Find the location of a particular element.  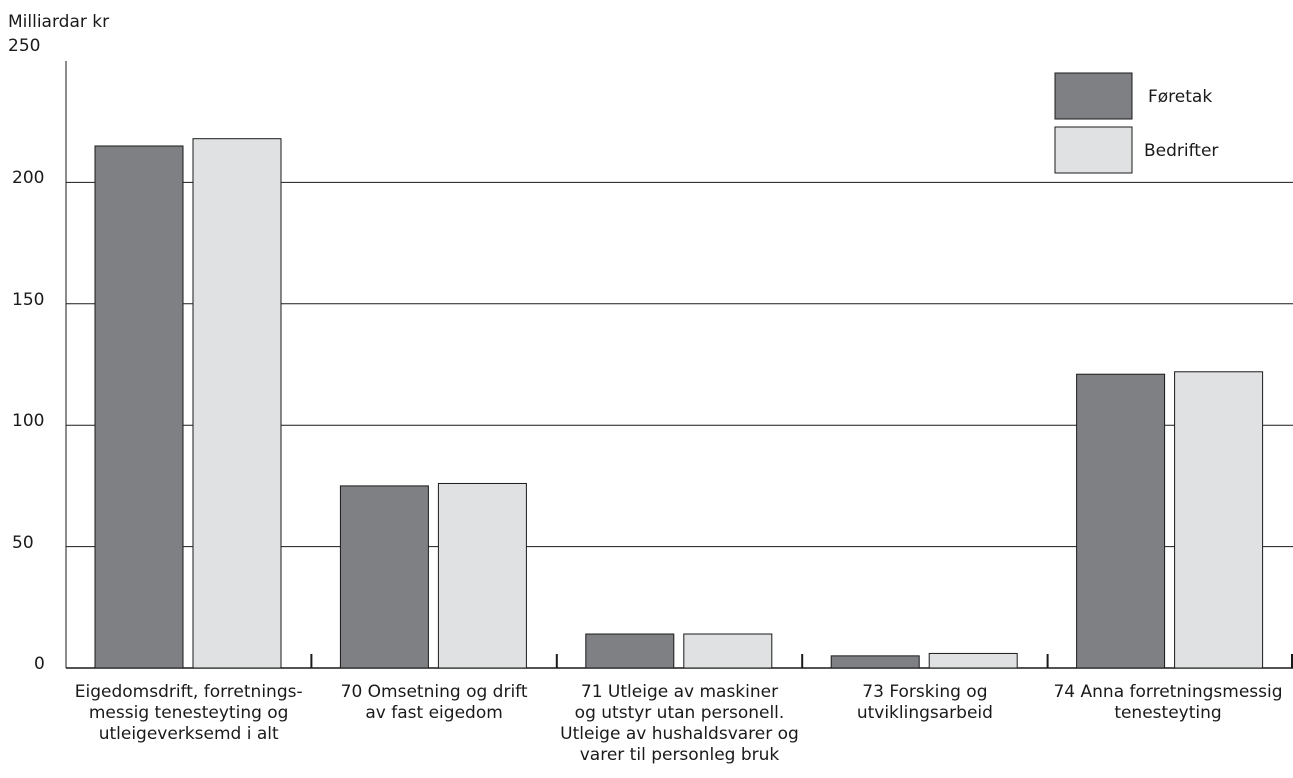

y-tick-label: 150 is located at coordinates (28, 299).